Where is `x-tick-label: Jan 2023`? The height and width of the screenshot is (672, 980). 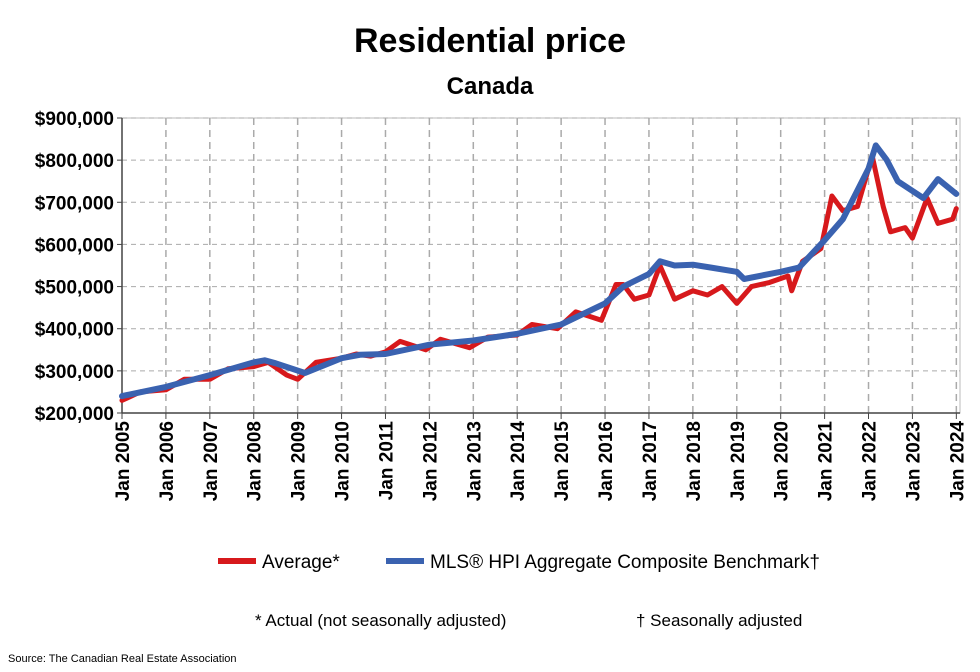 x-tick-label: Jan 2023 is located at coordinates (913, 461).